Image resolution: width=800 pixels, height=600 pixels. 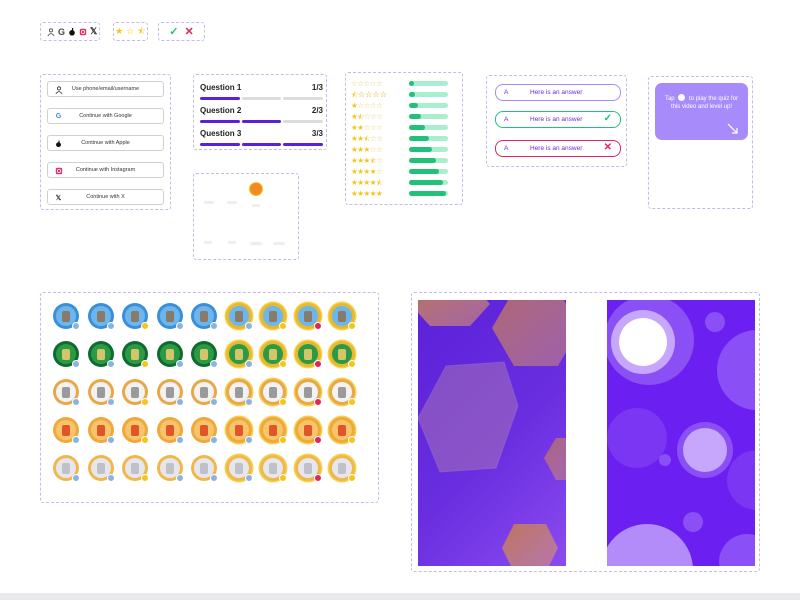 I want to click on answer-option-correct: A Here is an answer ✓, so click(x=558, y=119).